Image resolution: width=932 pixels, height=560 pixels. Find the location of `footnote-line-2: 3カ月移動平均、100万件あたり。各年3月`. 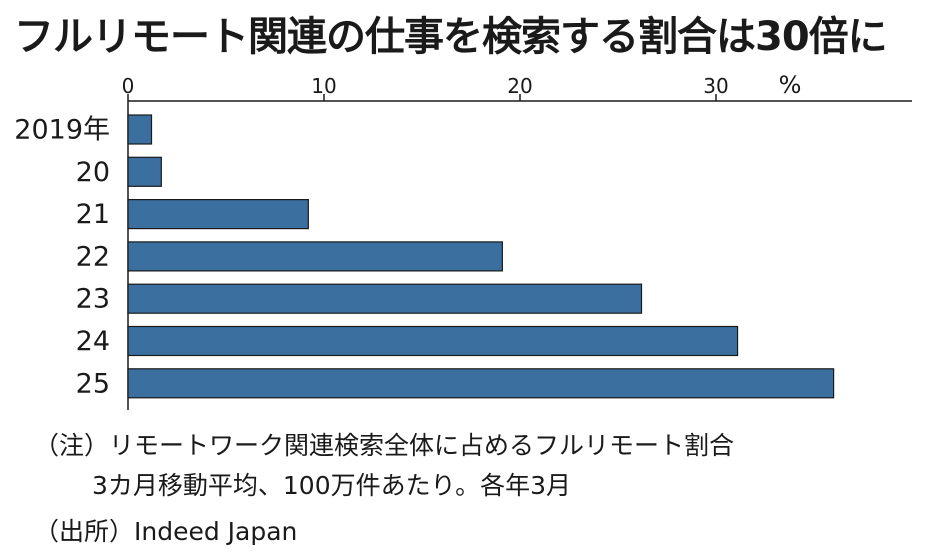

footnote-line-2: 3カ月移動平均、100万件あたり。各年3月 is located at coordinates (332, 485).